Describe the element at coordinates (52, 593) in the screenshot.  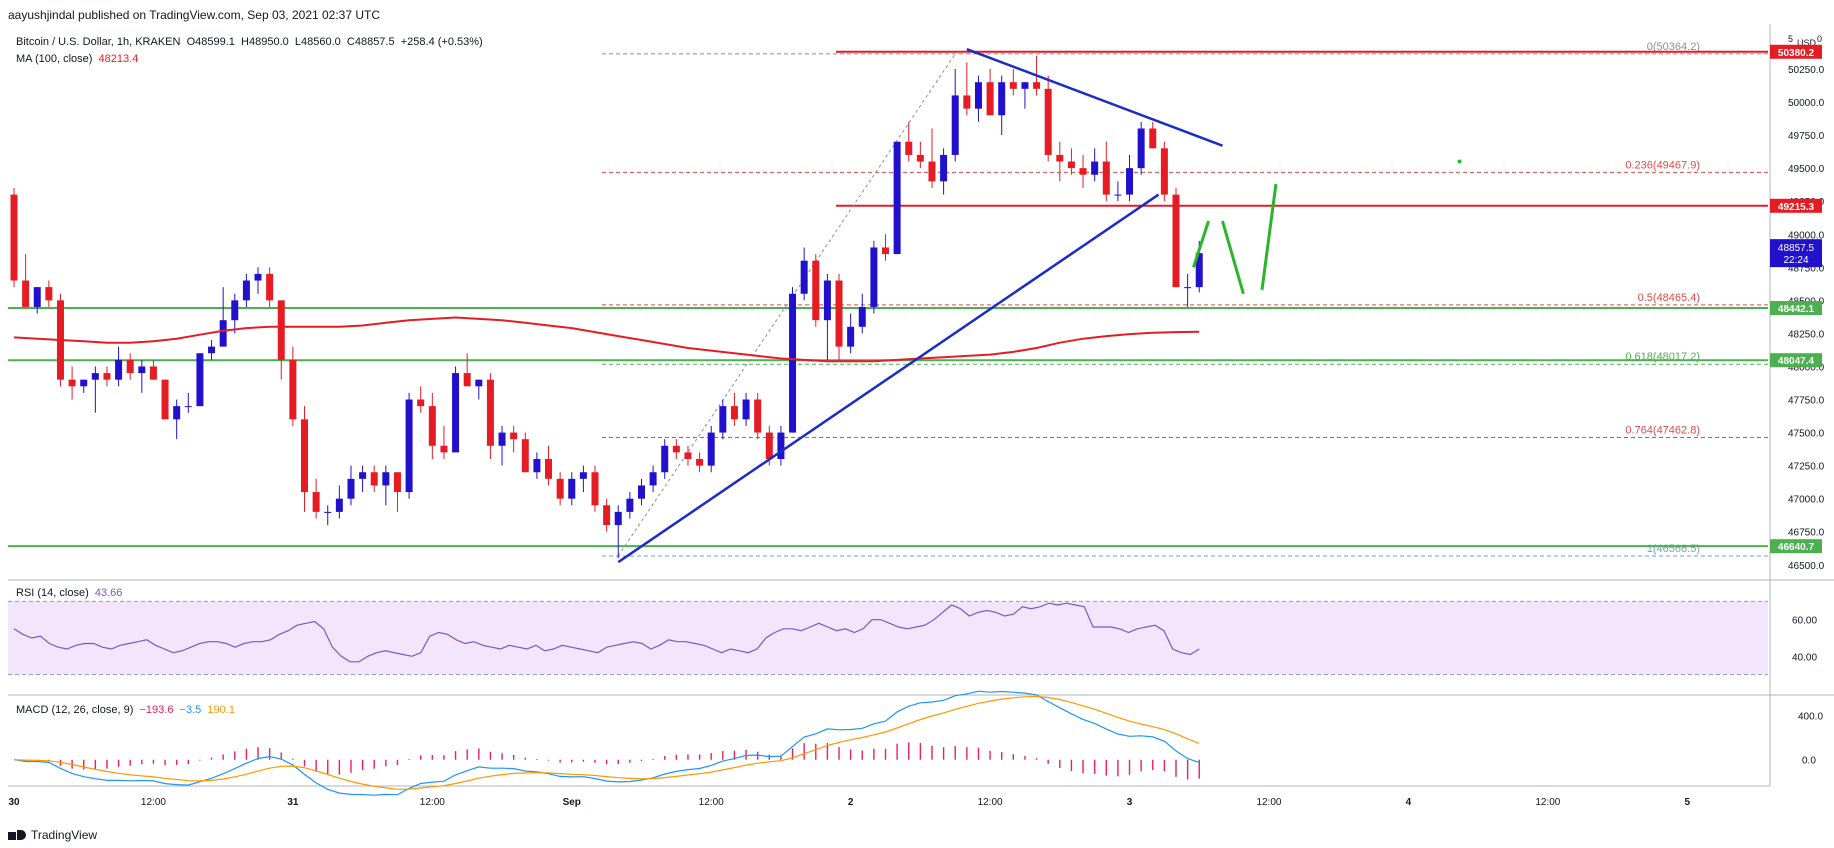
I see `rsi-label: RSI (14, close)` at that location.